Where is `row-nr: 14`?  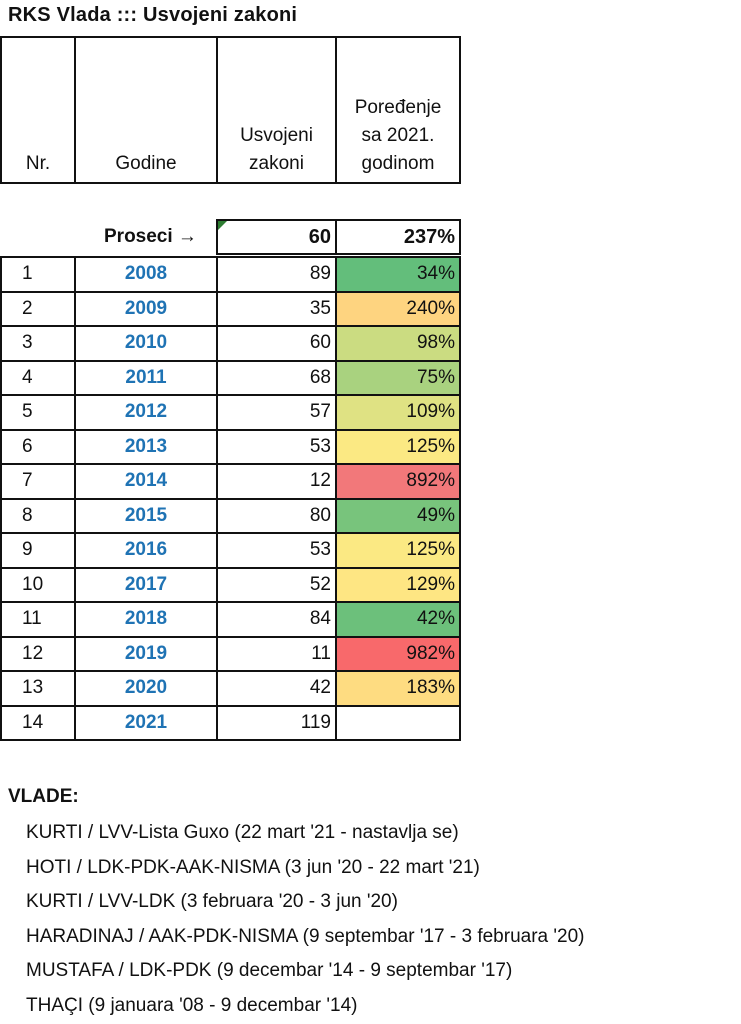 row-nr: 14 is located at coordinates (38, 722).